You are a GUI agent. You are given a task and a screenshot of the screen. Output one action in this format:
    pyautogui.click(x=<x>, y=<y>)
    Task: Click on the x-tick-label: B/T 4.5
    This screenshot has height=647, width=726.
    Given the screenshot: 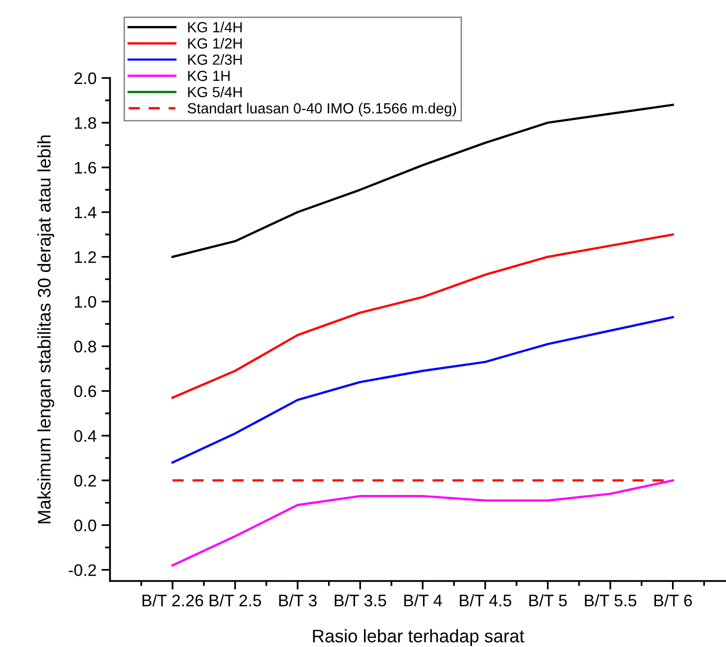 What is the action you would take?
    pyautogui.click(x=486, y=600)
    